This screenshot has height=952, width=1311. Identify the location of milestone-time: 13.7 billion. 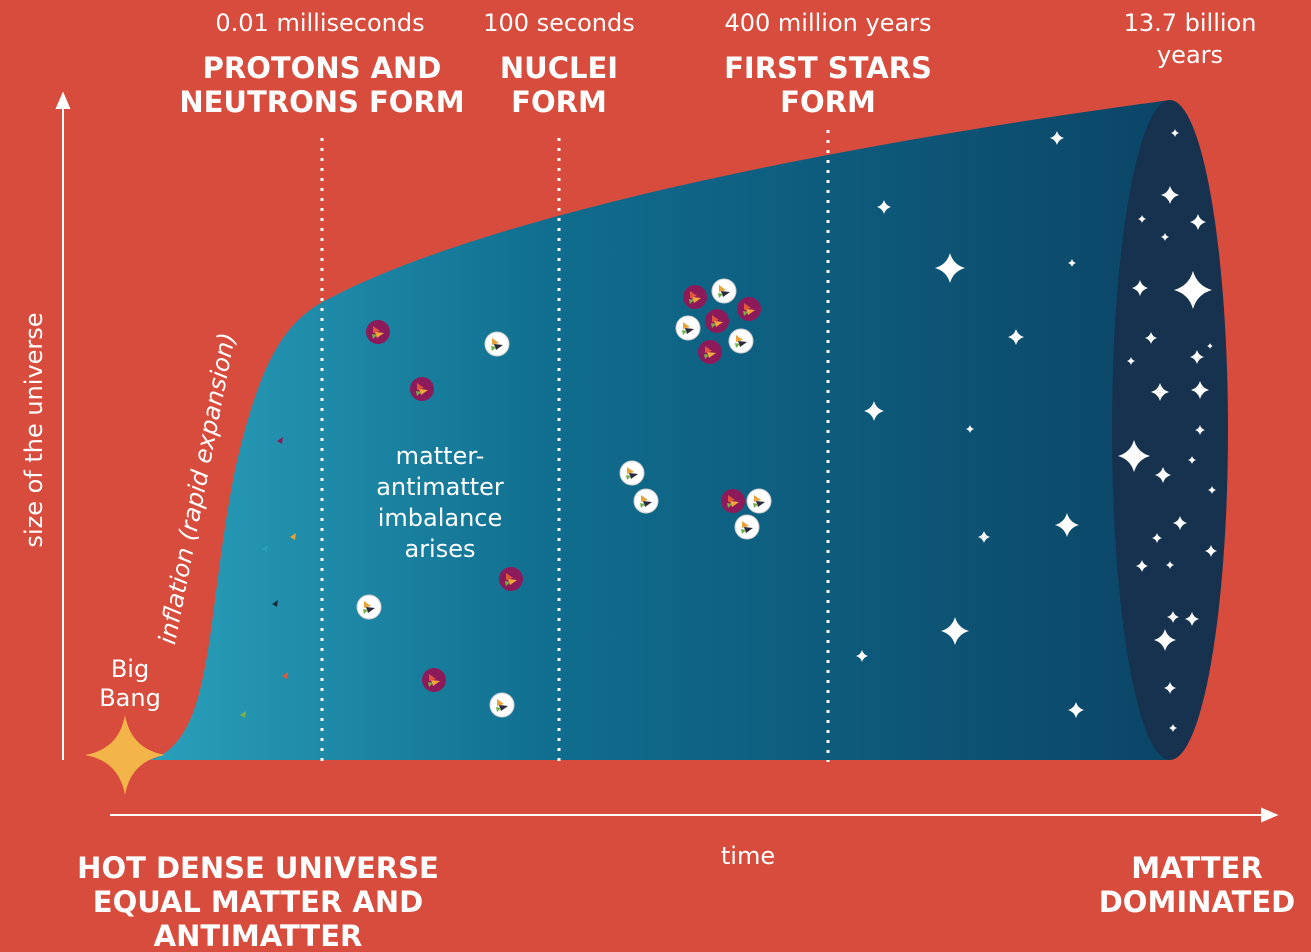
(1190, 23).